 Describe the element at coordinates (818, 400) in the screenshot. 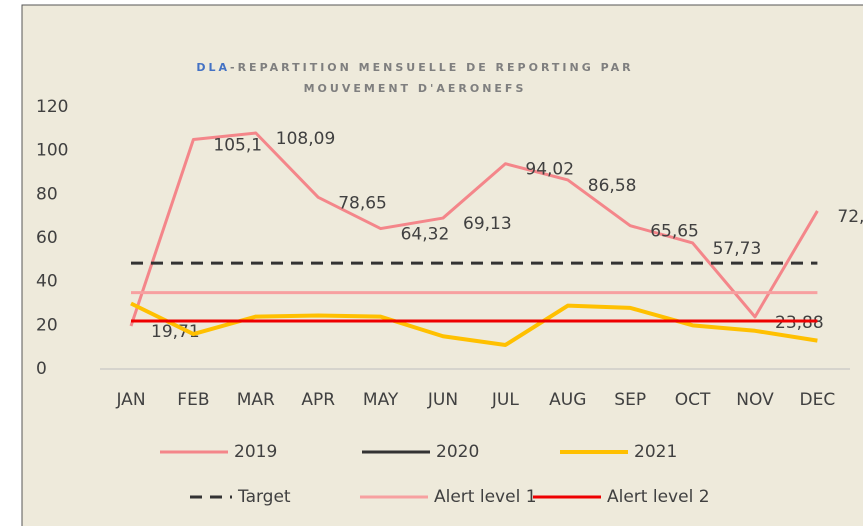

I see `x-tick-label: DEC` at that location.